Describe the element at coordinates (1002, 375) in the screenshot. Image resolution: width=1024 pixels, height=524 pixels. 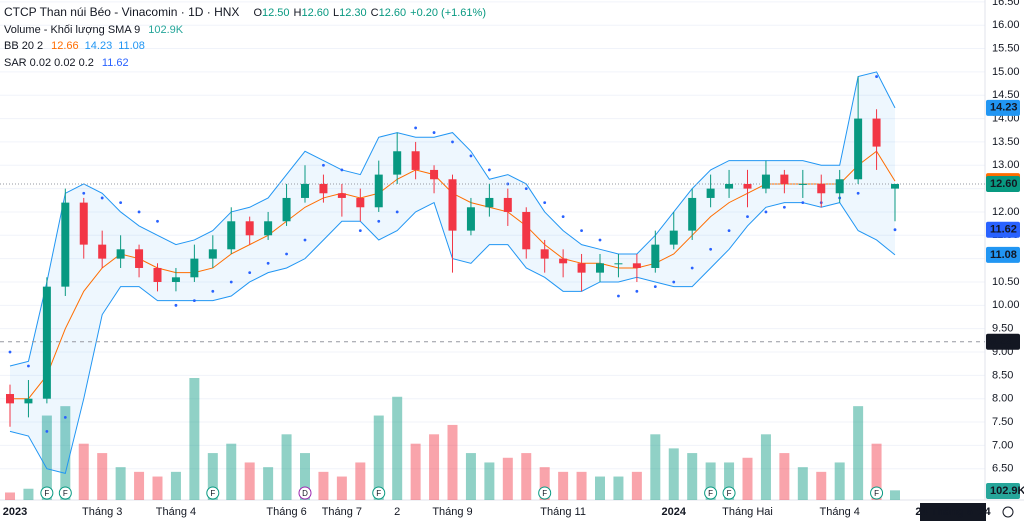
I see `y-tick-label: 8.50` at that location.